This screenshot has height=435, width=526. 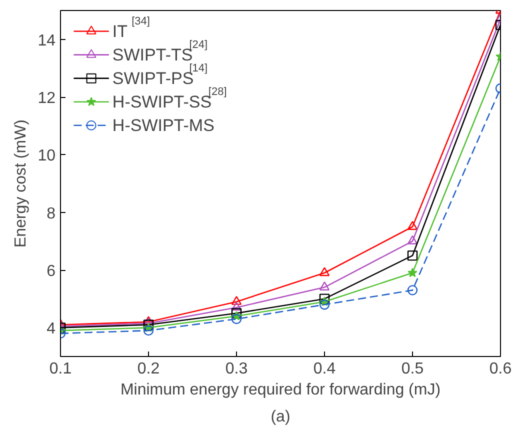 What do you see at coordinates (500, 369) in the screenshot?
I see `x-tick-label: 0.6` at bounding box center [500, 369].